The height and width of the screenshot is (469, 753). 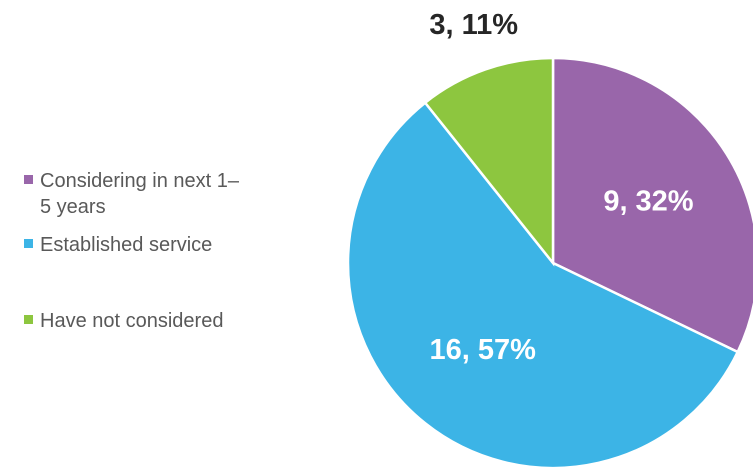 I want to click on legend-item: Established service, so click(x=162, y=245).